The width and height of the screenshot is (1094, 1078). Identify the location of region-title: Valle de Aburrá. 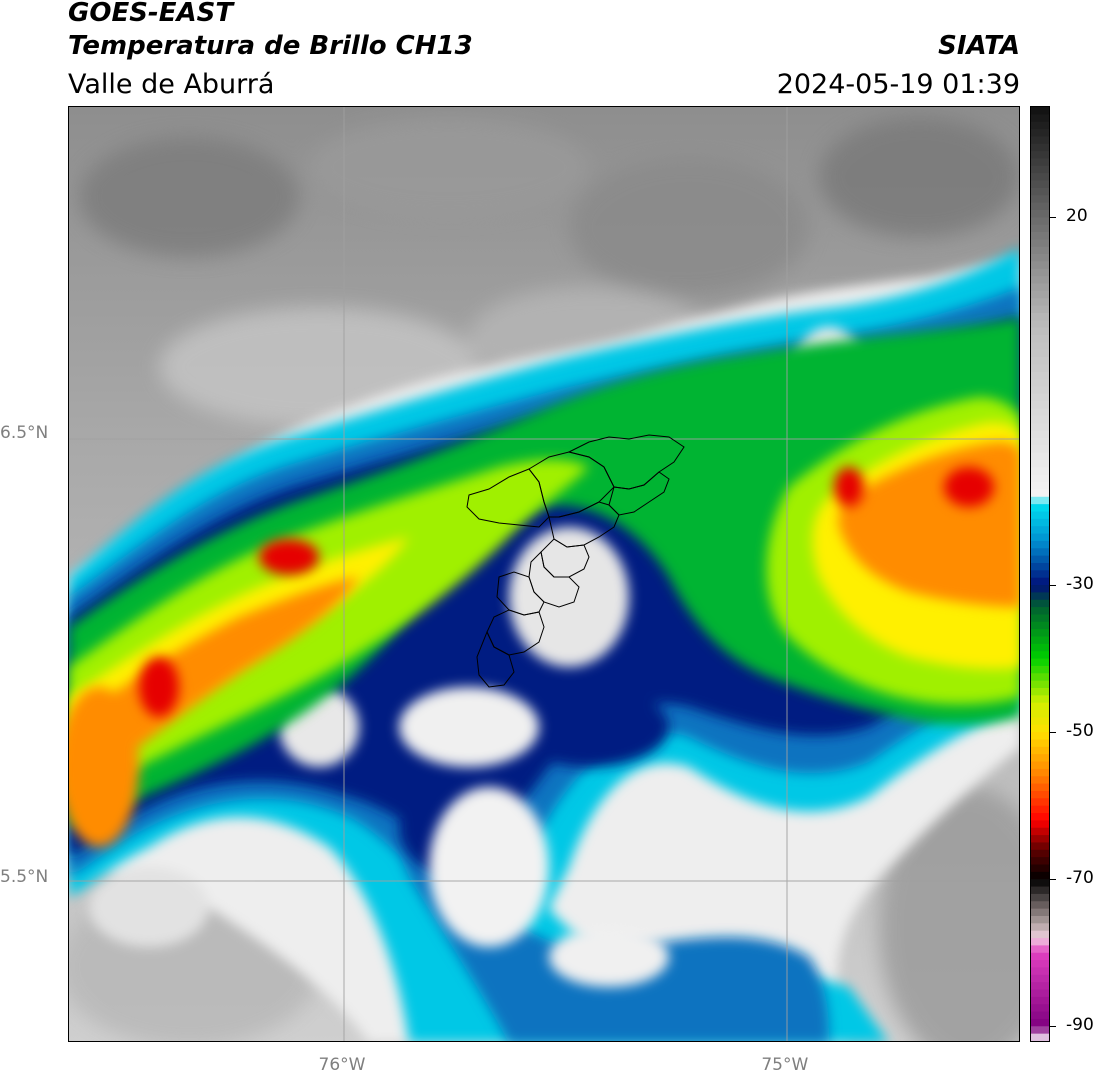
(171, 84).